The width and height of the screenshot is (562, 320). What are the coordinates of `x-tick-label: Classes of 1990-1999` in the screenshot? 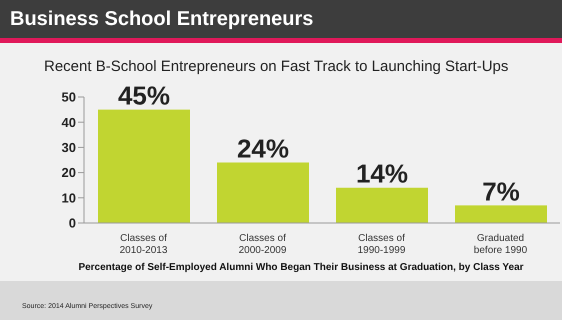 It's located at (382, 244).